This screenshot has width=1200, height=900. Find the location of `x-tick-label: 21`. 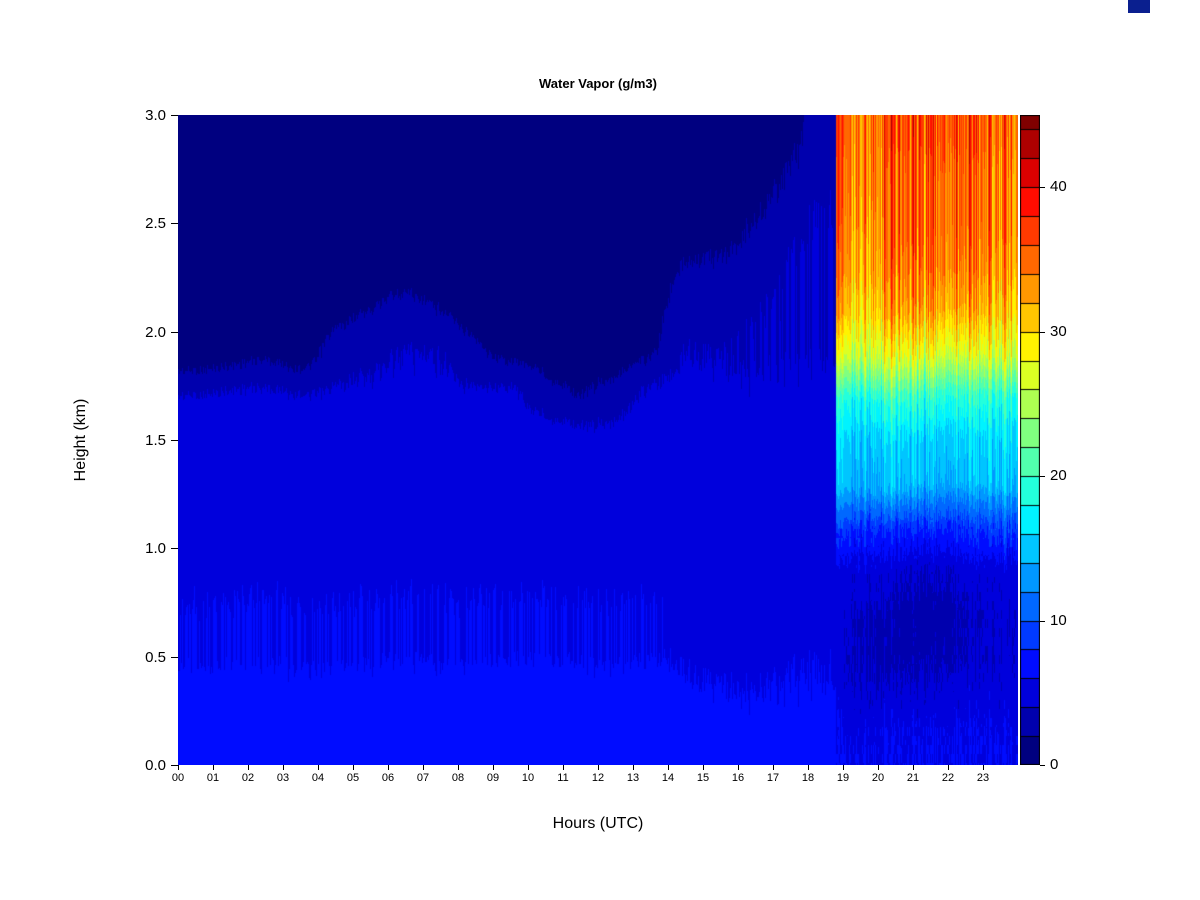

x-tick-label: 21 is located at coordinates (913, 778).